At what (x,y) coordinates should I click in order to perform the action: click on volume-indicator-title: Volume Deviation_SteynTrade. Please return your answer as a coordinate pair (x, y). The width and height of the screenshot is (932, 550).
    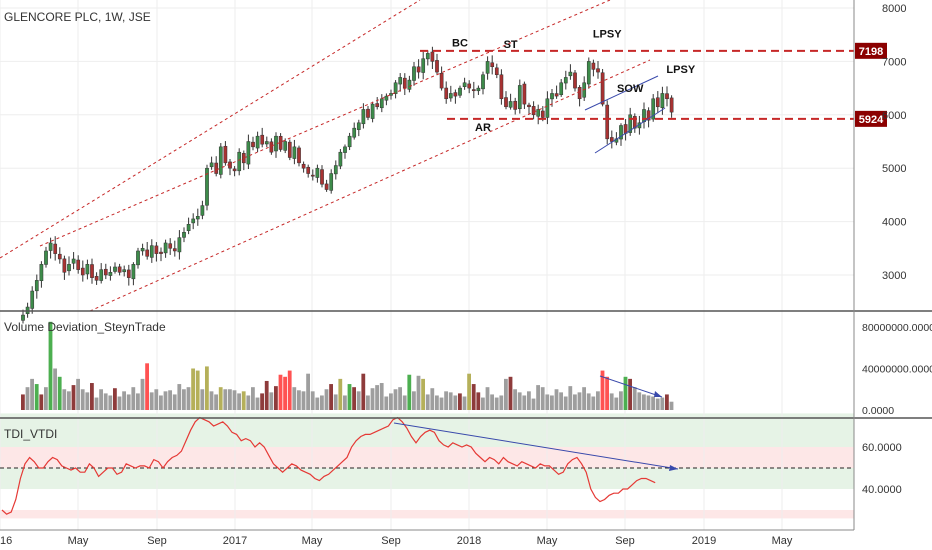
    Looking at the image, I should click on (85, 327).